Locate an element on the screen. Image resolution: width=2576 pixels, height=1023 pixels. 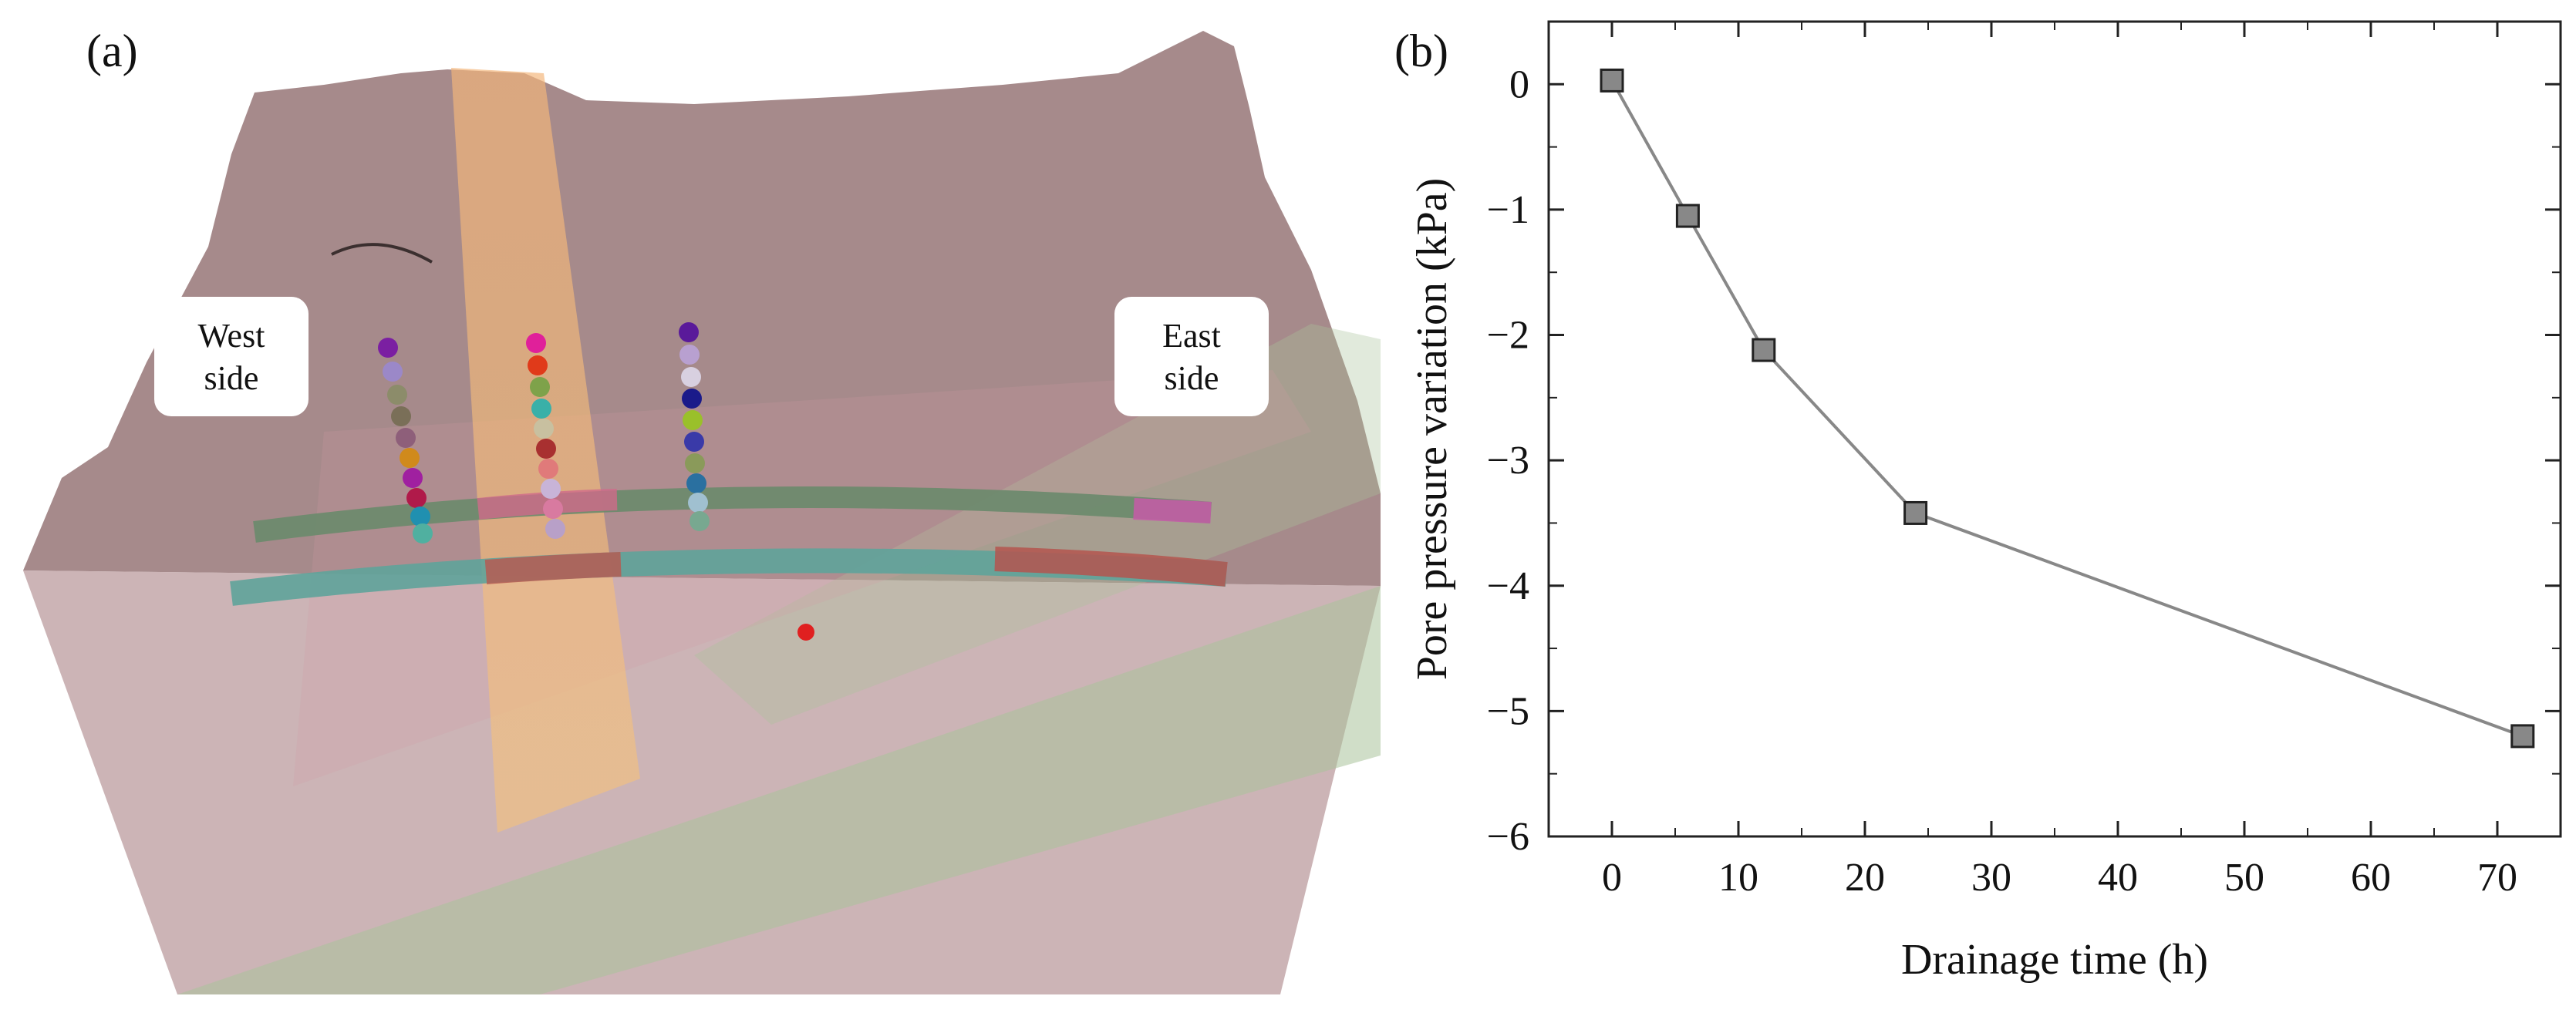
fault-plane-green-upper is located at coordinates (1037, 524).